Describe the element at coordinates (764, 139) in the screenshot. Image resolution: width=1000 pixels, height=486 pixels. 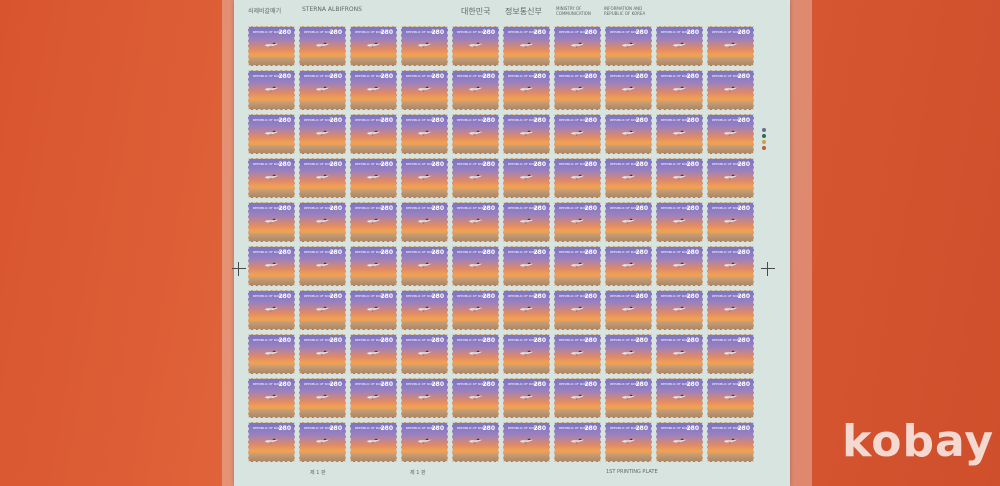
I see `color-check-dots` at that location.